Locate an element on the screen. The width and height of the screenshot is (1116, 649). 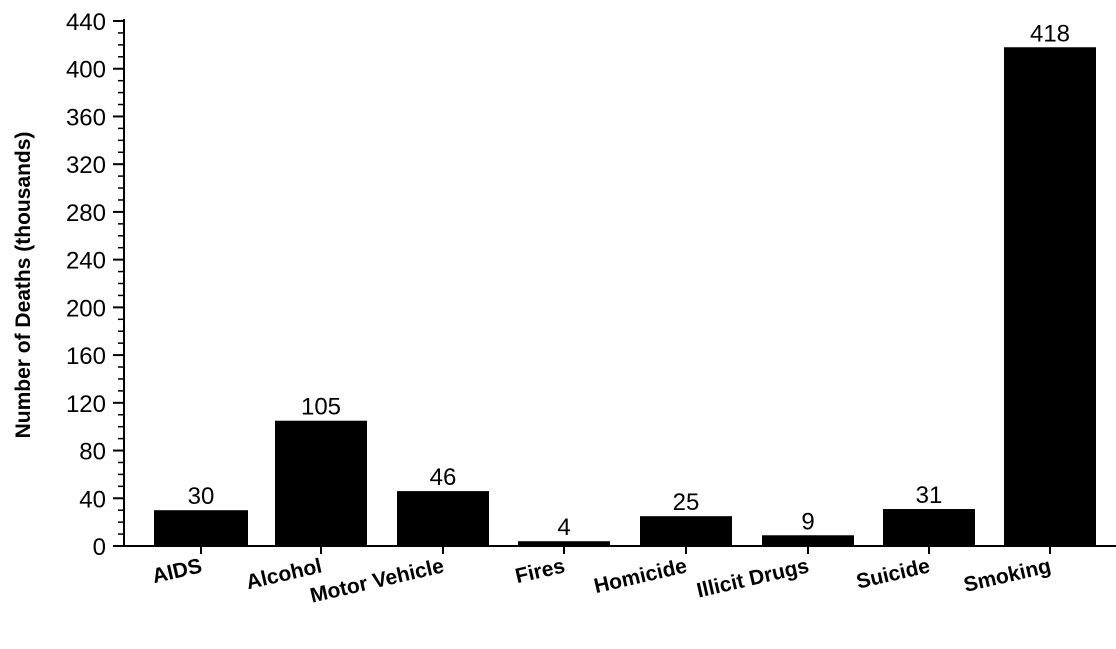
bar-motor-vehicle is located at coordinates (443, 518).